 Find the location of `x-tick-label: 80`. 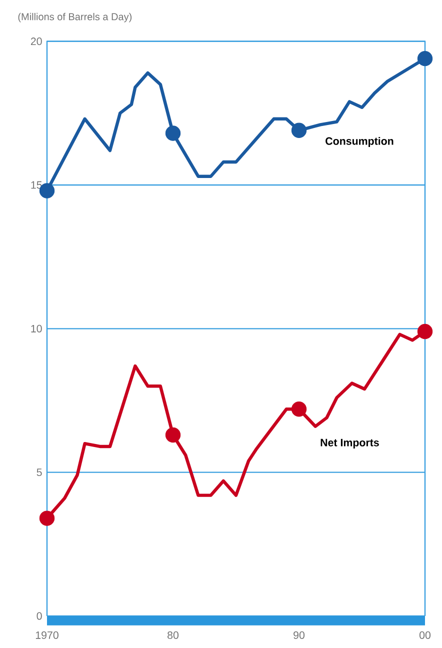

x-tick-label: 80 is located at coordinates (173, 635).